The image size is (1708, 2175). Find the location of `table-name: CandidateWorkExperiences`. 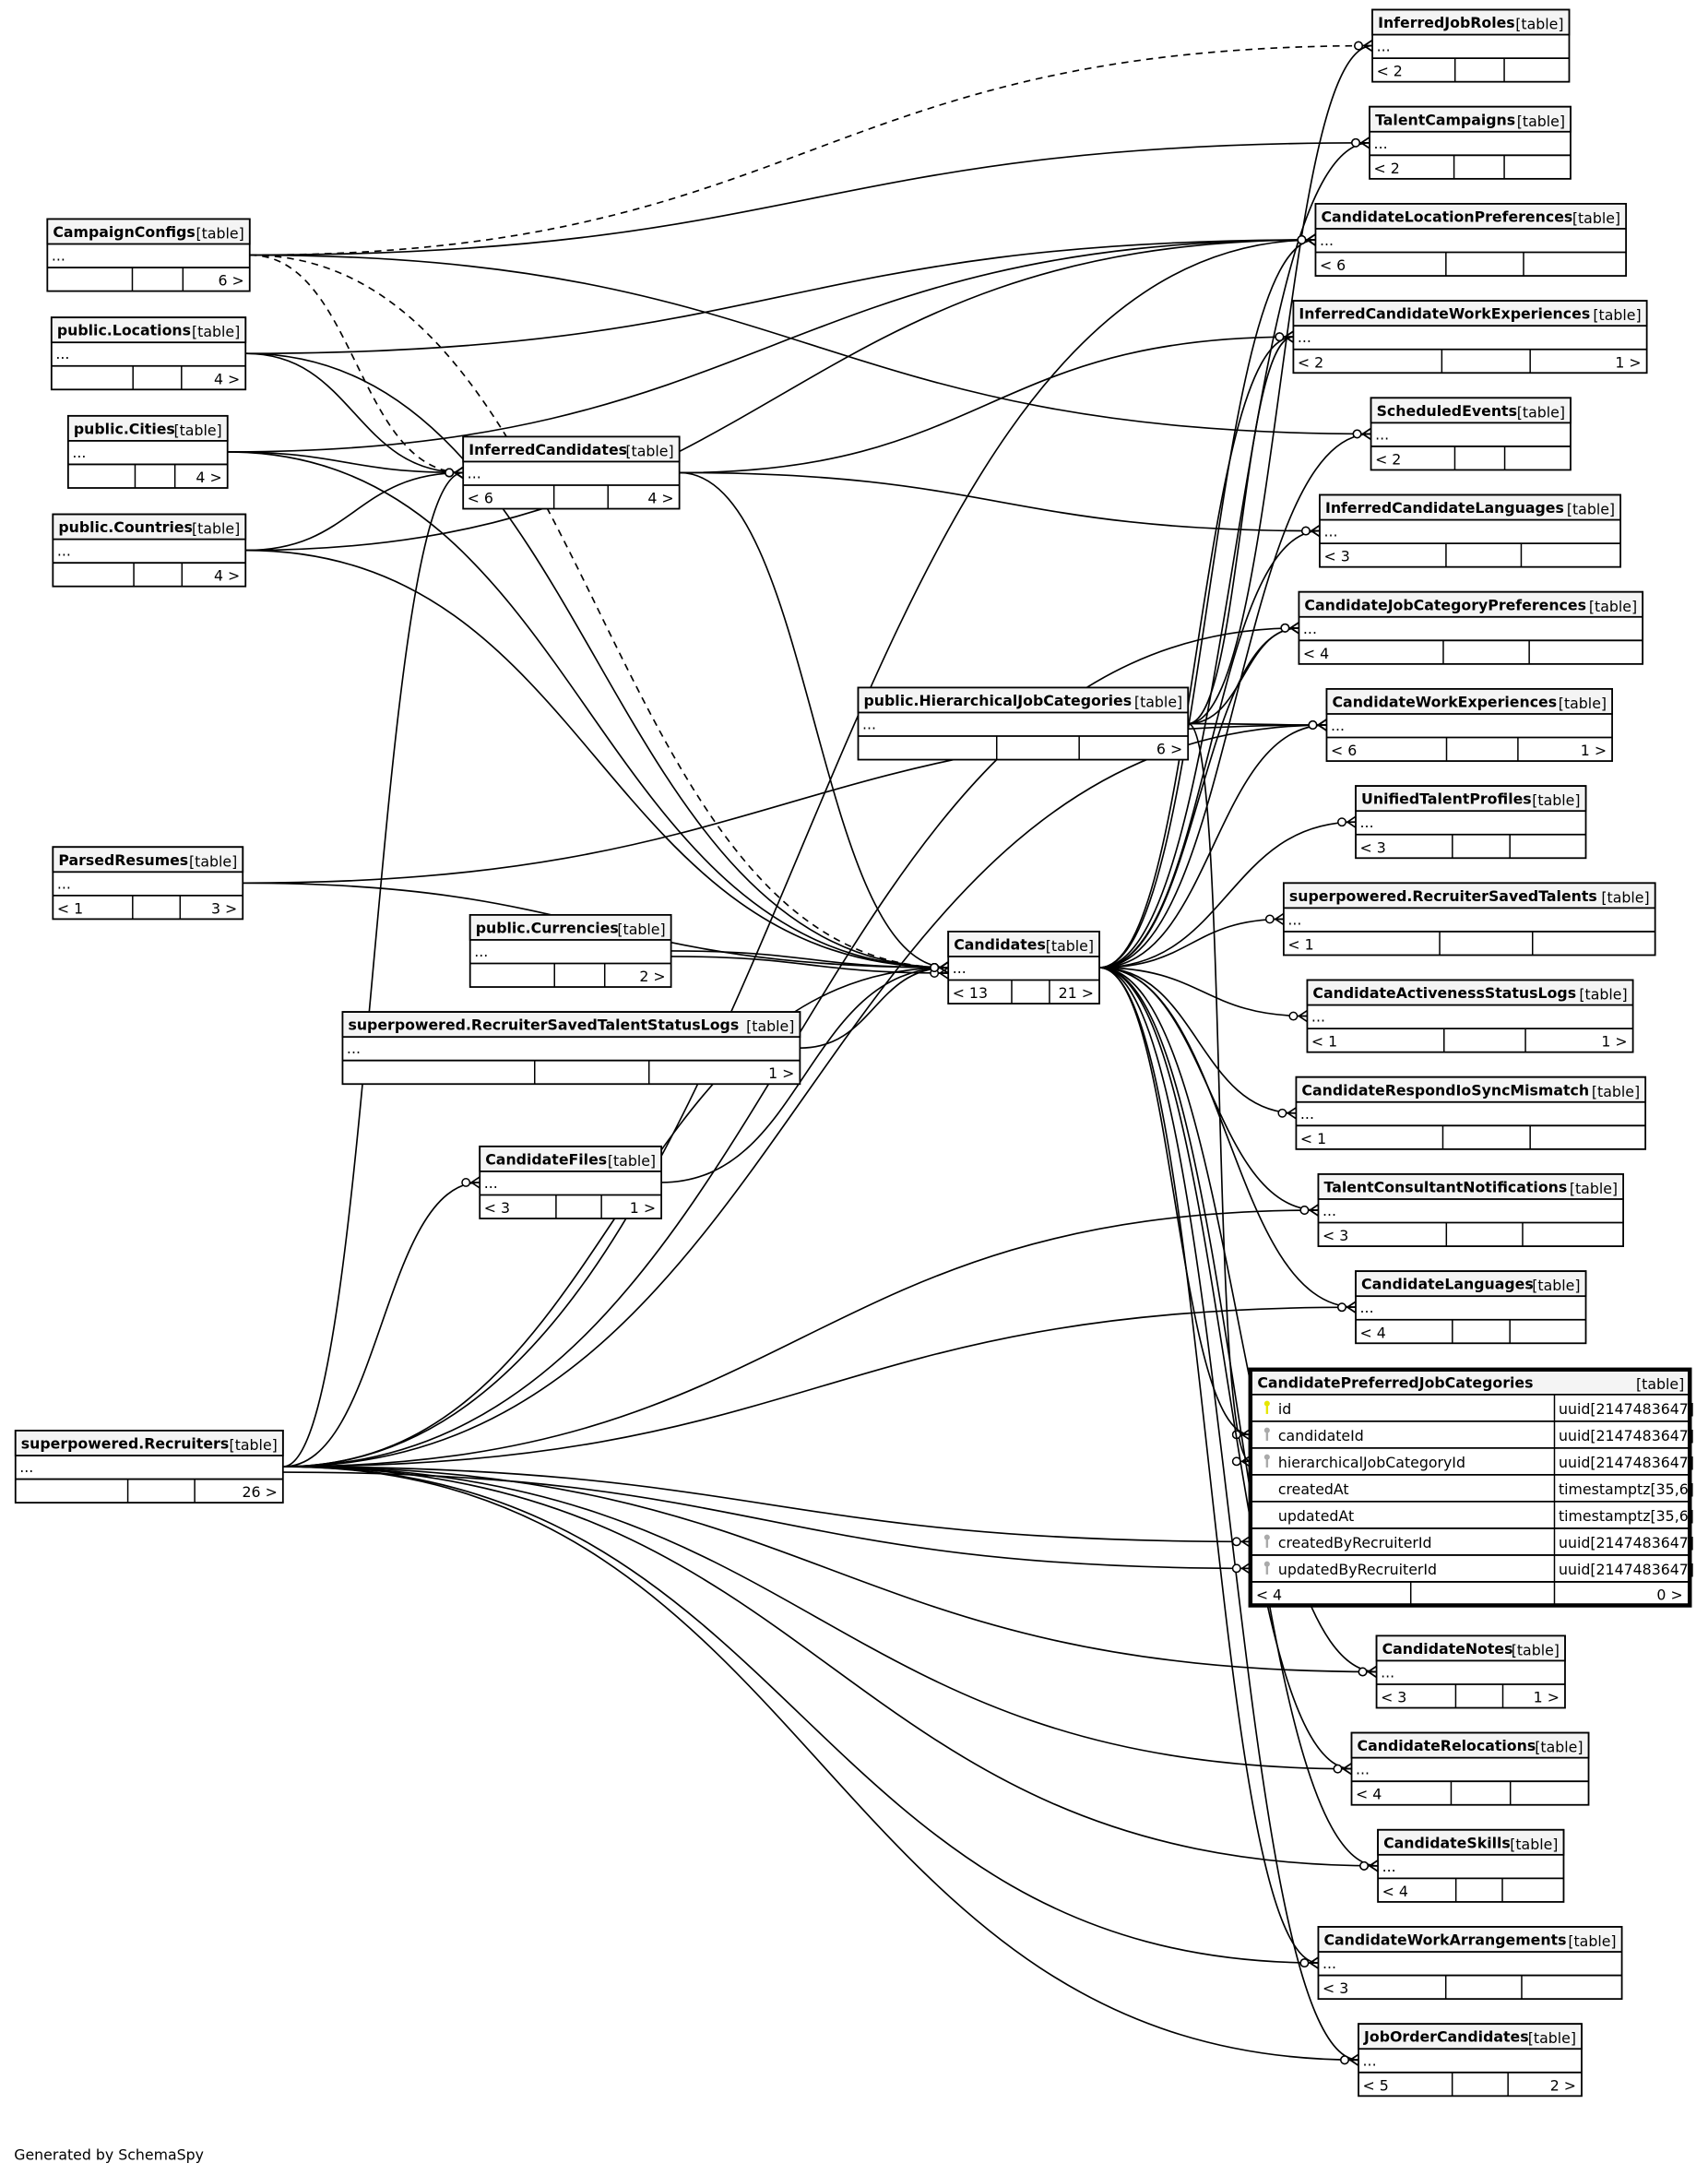

table-name: CandidateWorkExperiences is located at coordinates (1444, 701).